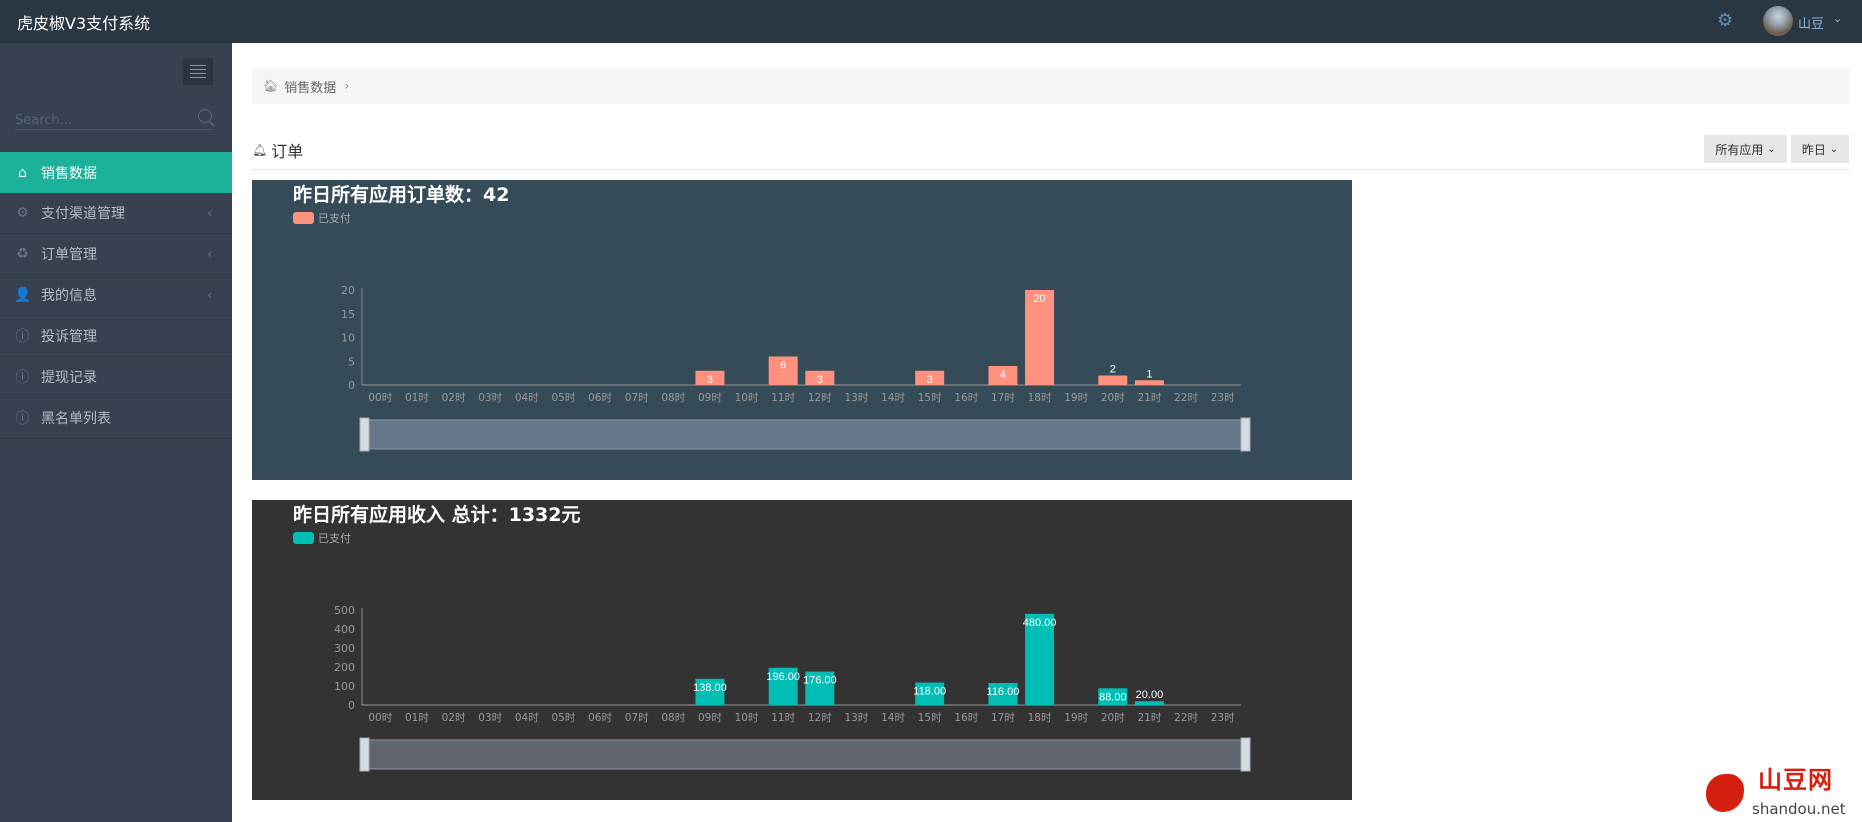 The width and height of the screenshot is (1862, 822). I want to click on x-tick-label: 09时, so click(710, 718).